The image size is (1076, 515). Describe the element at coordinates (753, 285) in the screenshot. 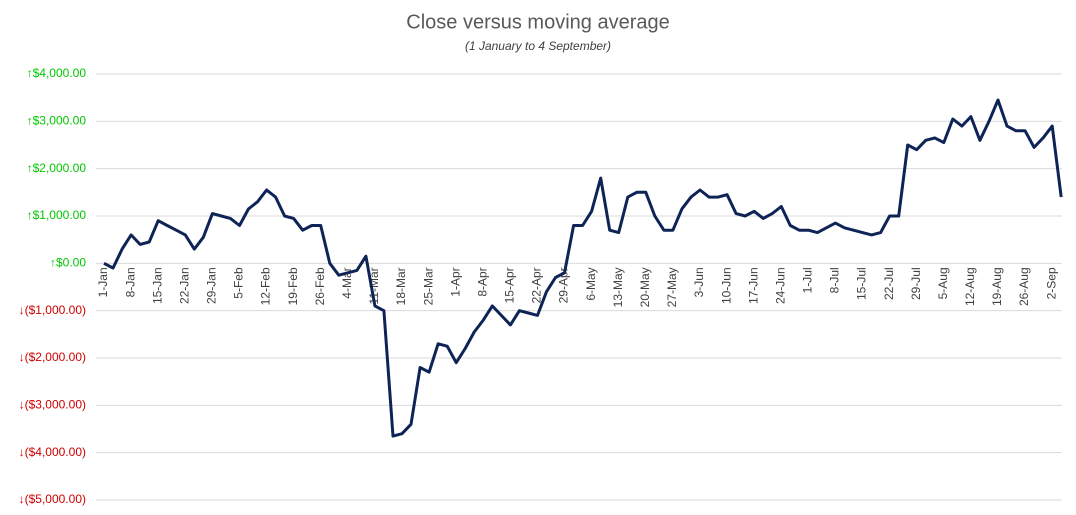

I see `x-tick-label: 17-Jun` at that location.